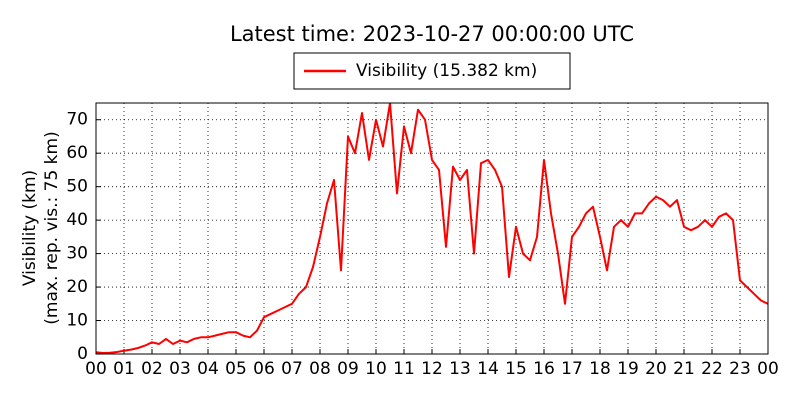 The height and width of the screenshot is (400, 800). Describe the element at coordinates (180, 369) in the screenshot. I see `x-tick-label: 03` at that location.